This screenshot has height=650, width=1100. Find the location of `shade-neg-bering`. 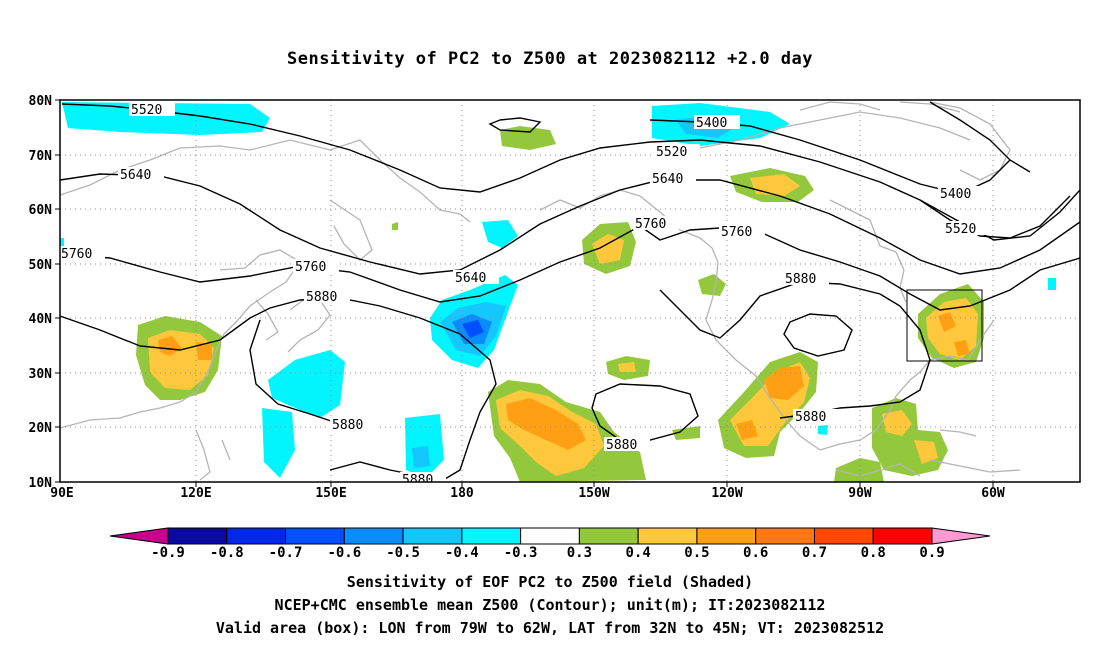

shade-neg-bering is located at coordinates (500, 234).